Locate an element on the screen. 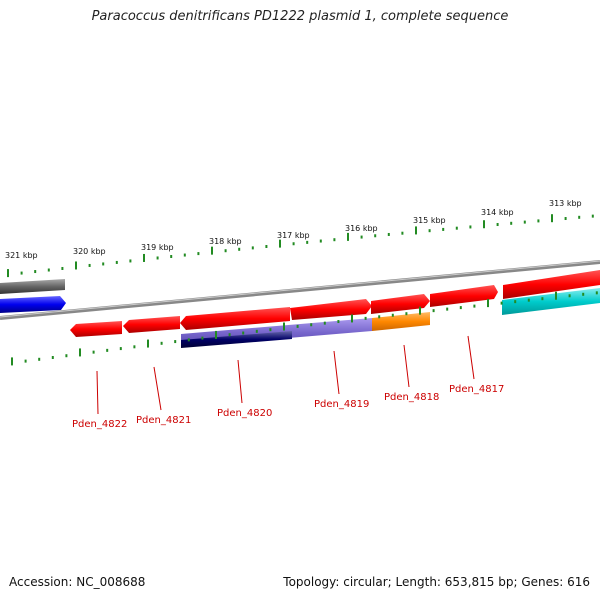  gene-label-pden-4822: Pden_4822 is located at coordinates (99, 424).